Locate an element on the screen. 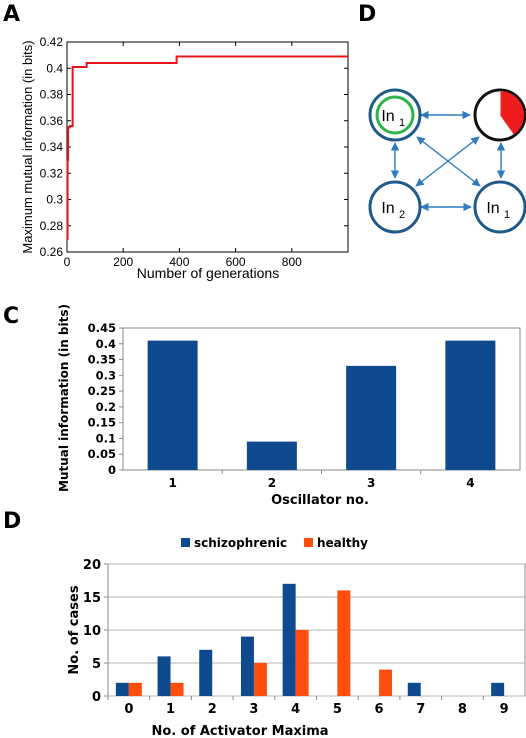 This screenshot has height=738, width=526. chart-a-series-line is located at coordinates (207, 147).